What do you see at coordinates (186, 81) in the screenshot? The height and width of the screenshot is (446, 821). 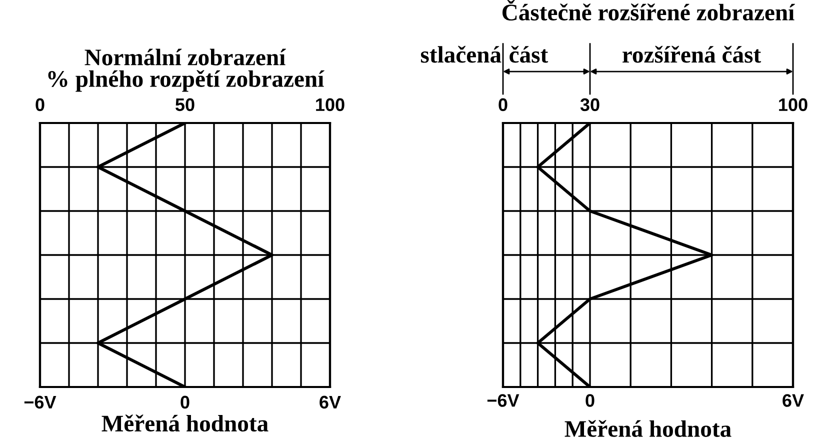 I see `x2-axis-title: % plného rozpětí zobrazení` at bounding box center [186, 81].